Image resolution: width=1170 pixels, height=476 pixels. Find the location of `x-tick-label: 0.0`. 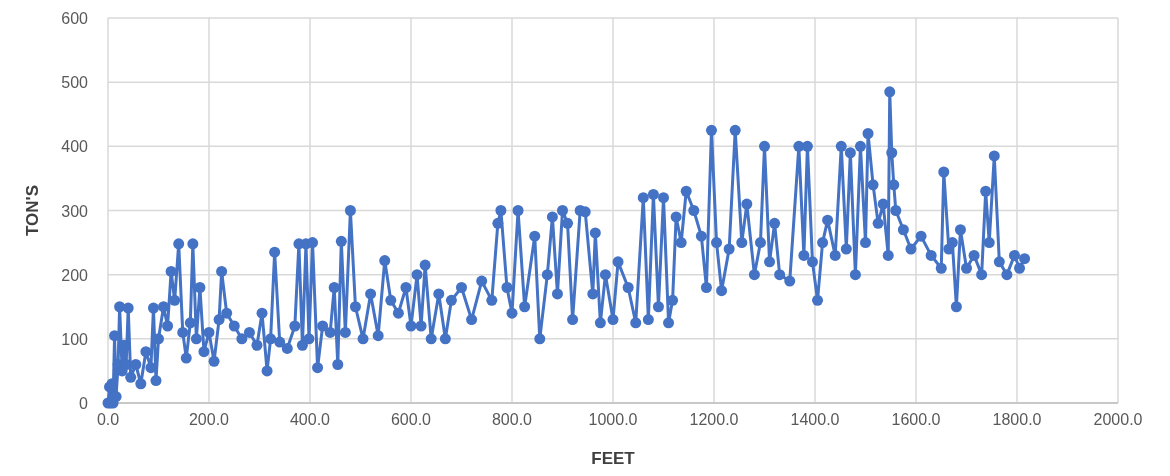

x-tick-label: 0.0 is located at coordinates (108, 419).